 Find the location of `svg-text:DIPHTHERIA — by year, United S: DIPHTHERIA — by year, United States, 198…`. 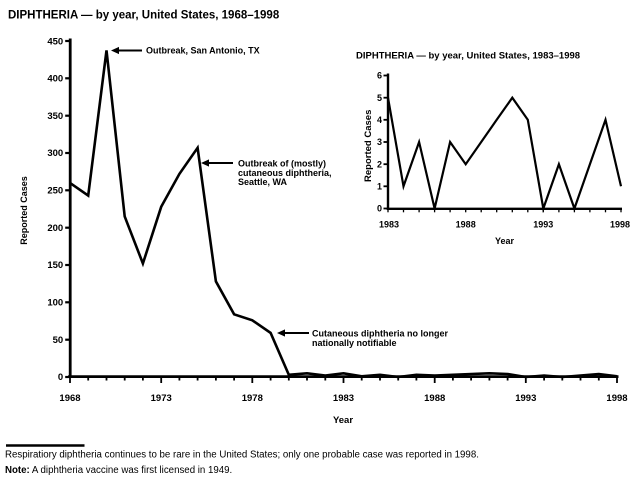

svg-text:DIPHTHERIA — by year, United S: DIPHTHERIA — by year, United States, 198… is located at coordinates (468, 56).